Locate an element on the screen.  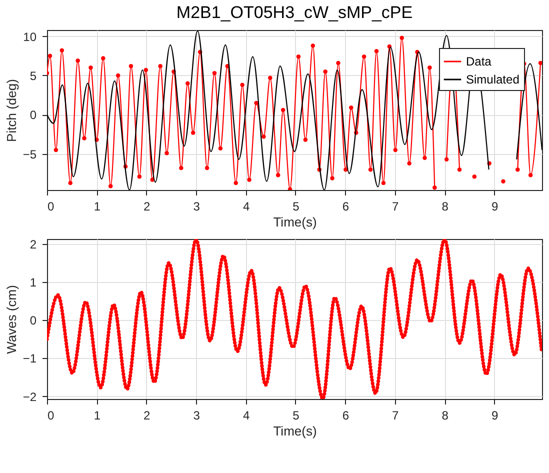
y-axis-title: Pitch (deg) is located at coordinates (11, 110).